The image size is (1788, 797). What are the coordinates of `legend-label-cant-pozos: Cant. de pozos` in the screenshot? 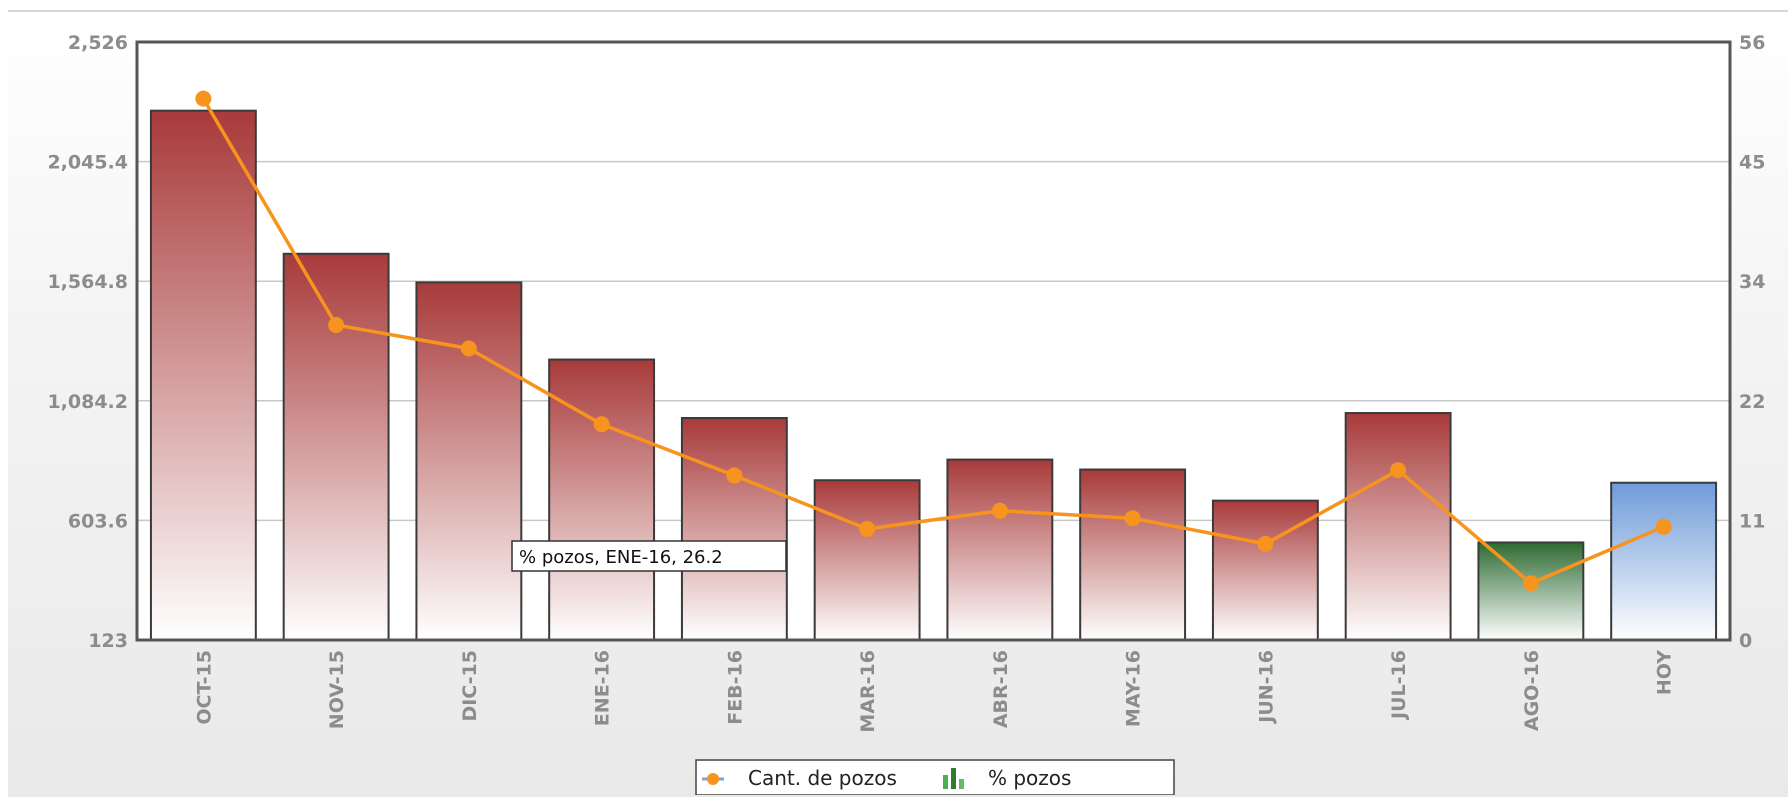 It's located at (822, 778).